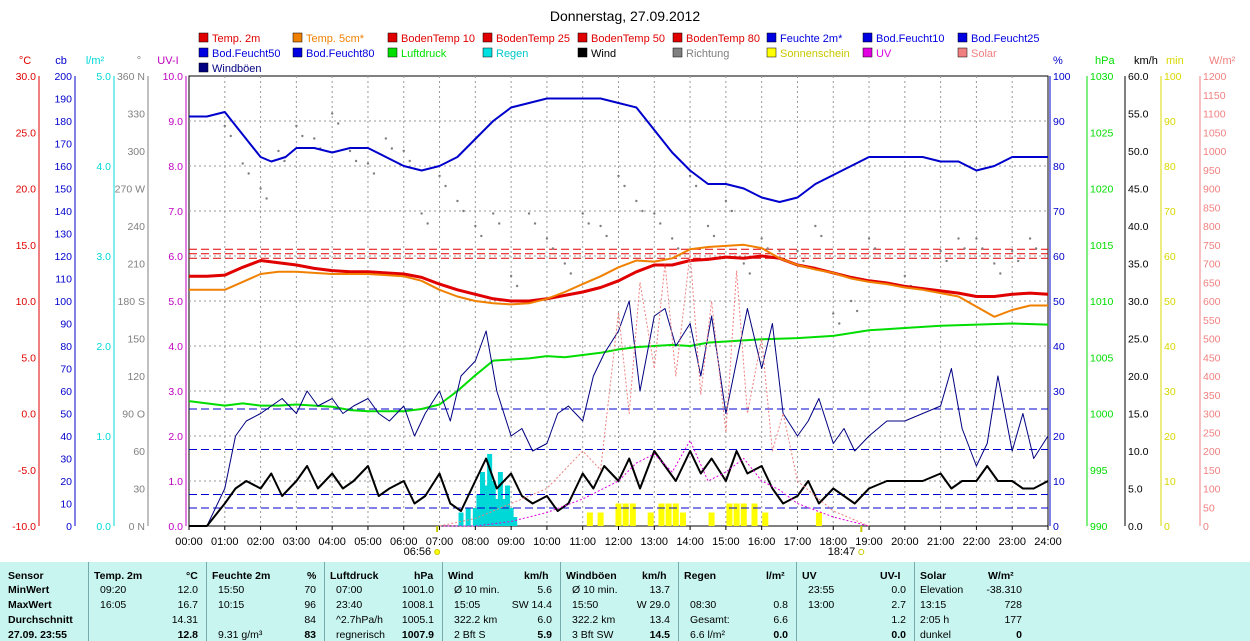  What do you see at coordinates (173, 77) in the screenshot?
I see `axis-tick-uvi: 10.0` at bounding box center [173, 77].